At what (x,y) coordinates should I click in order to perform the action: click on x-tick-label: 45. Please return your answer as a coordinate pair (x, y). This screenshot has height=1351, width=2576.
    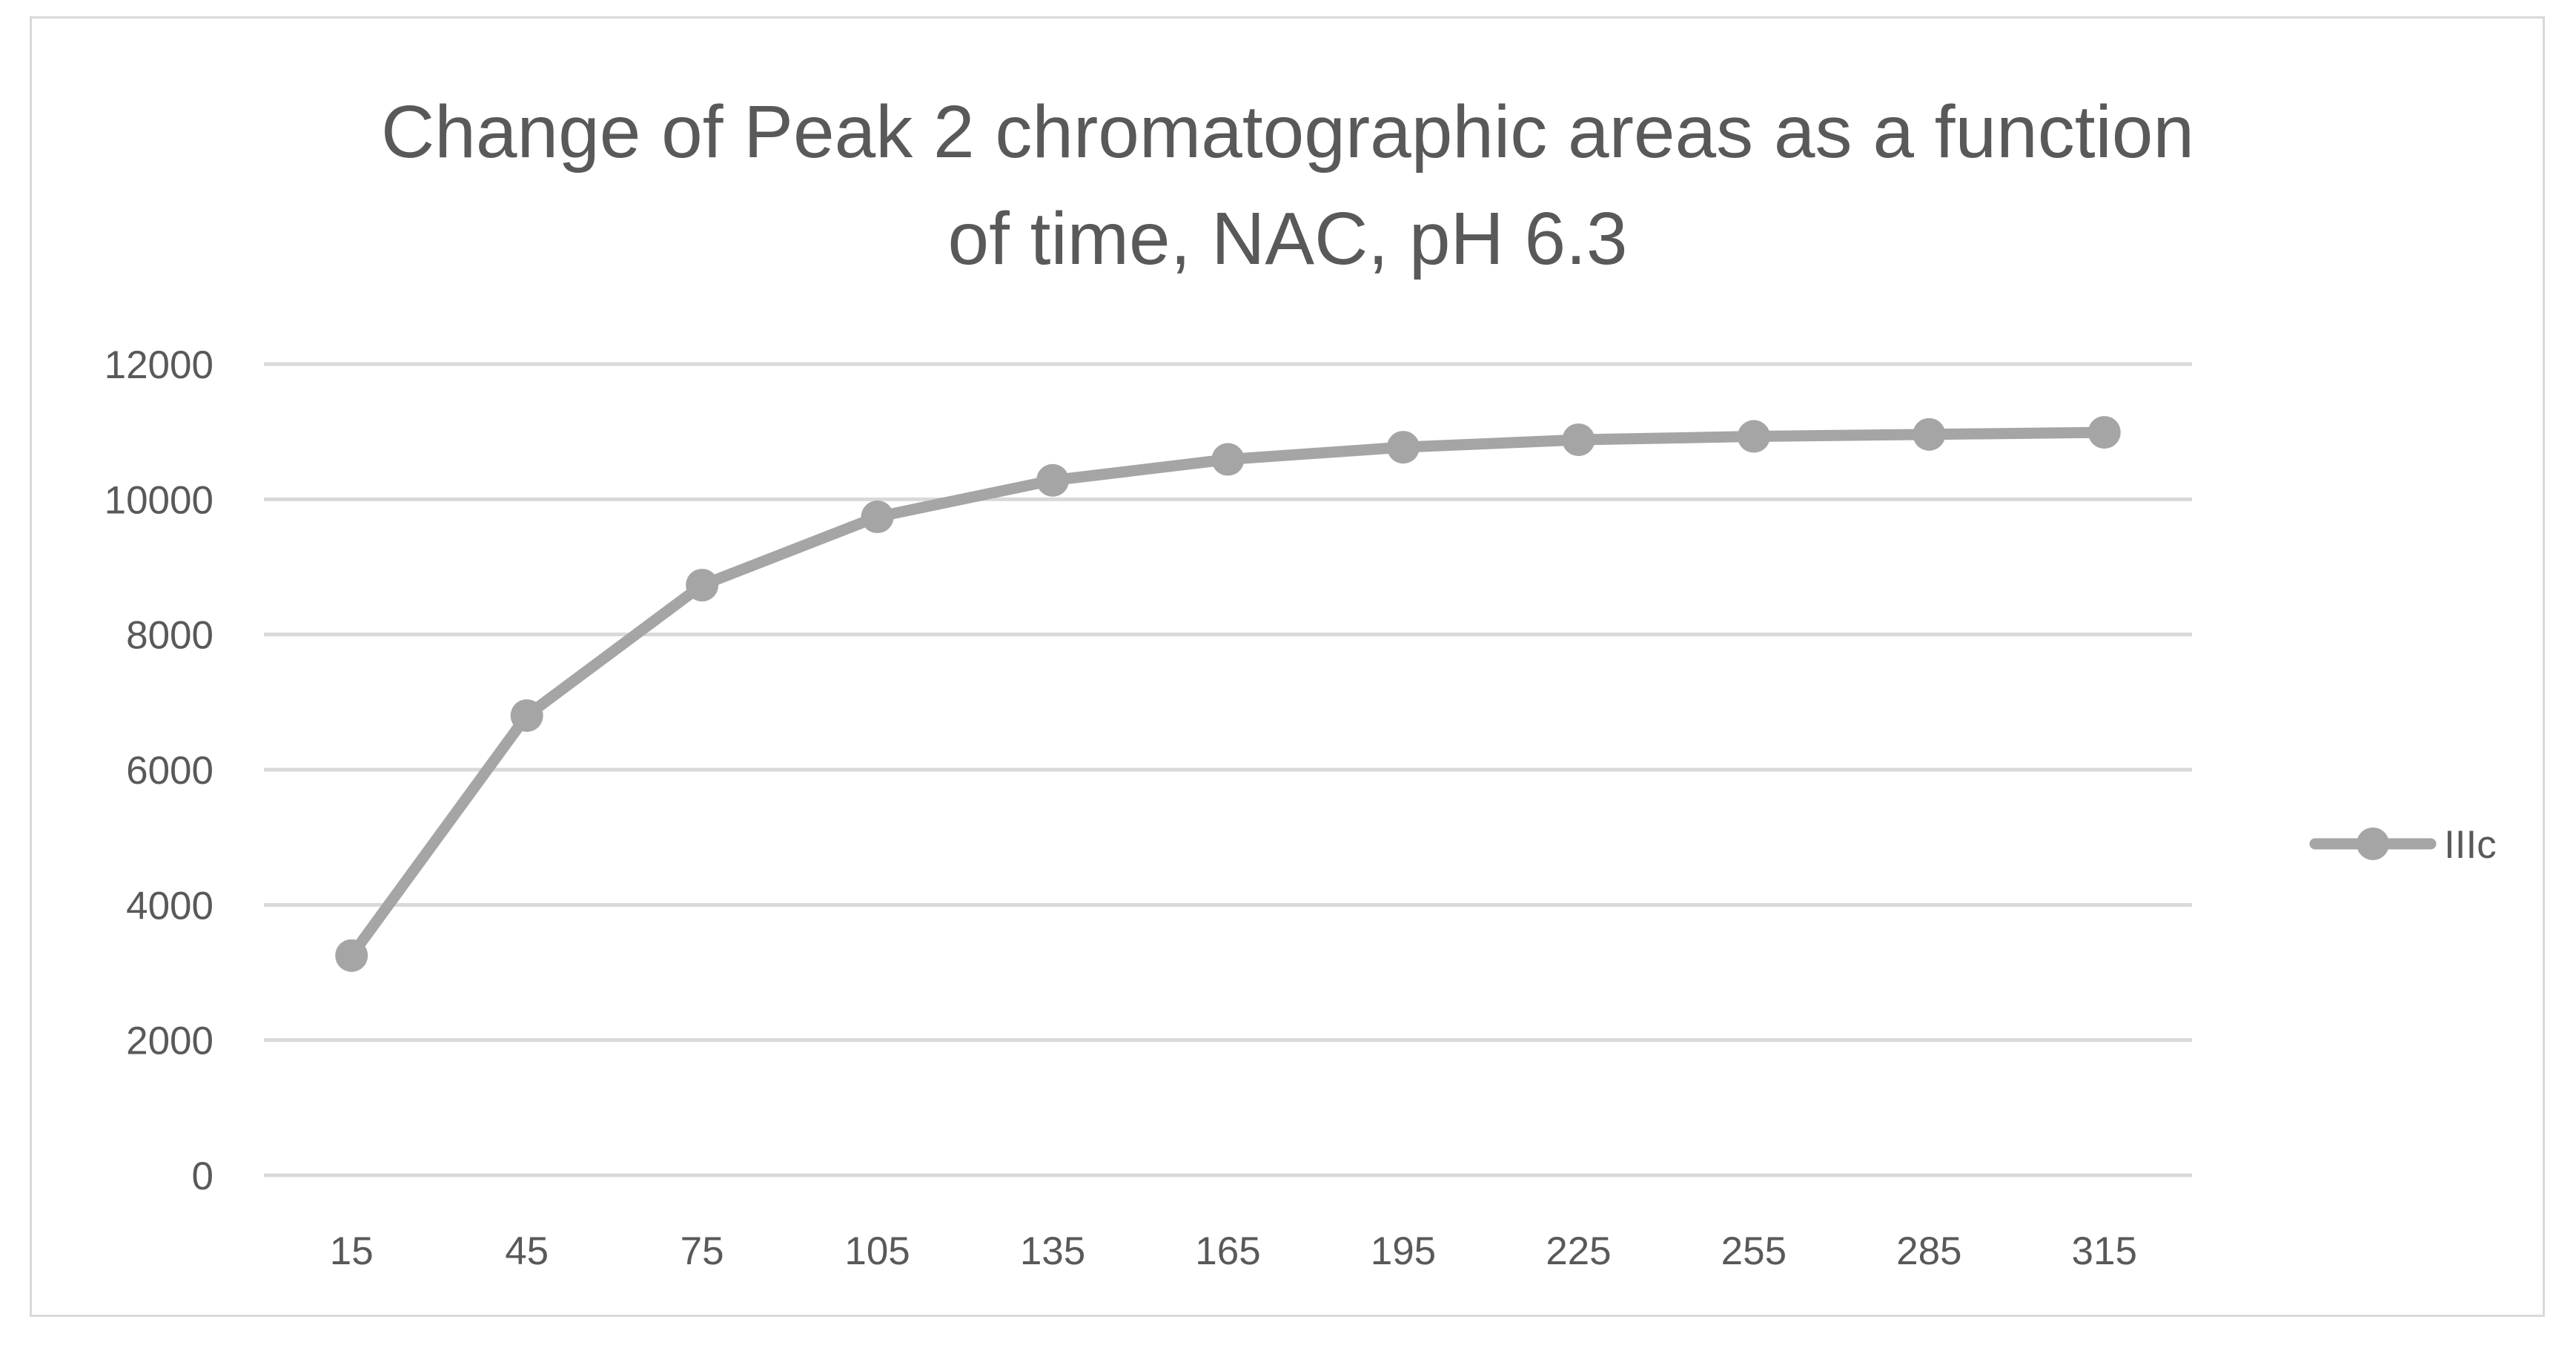
    Looking at the image, I should click on (527, 1251).